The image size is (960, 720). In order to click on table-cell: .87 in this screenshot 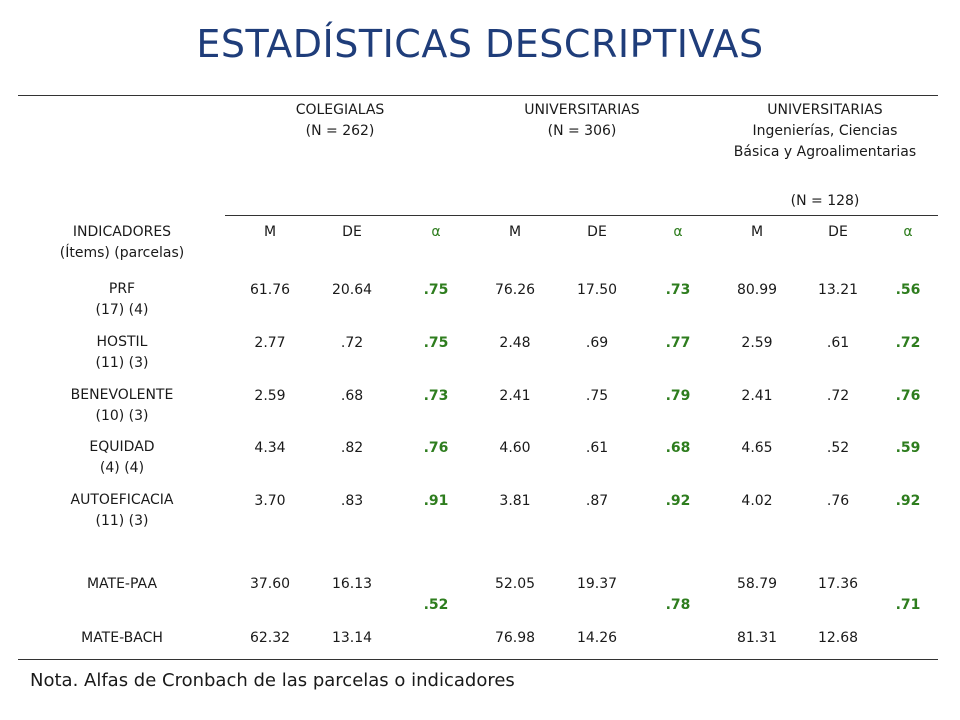, I will do `click(597, 501)`.